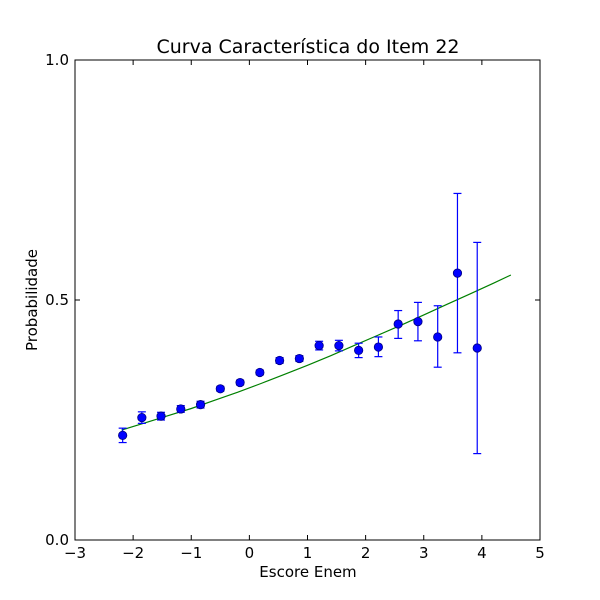 The width and height of the screenshot is (600, 600). What do you see at coordinates (307, 47) in the screenshot?
I see `chart-title: Curva Característica do Item 22` at bounding box center [307, 47].